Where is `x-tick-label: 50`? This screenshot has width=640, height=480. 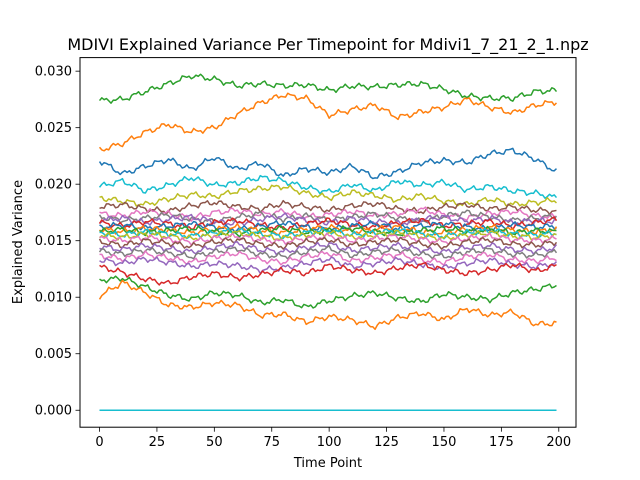 x-tick-label: 50 is located at coordinates (214, 442).